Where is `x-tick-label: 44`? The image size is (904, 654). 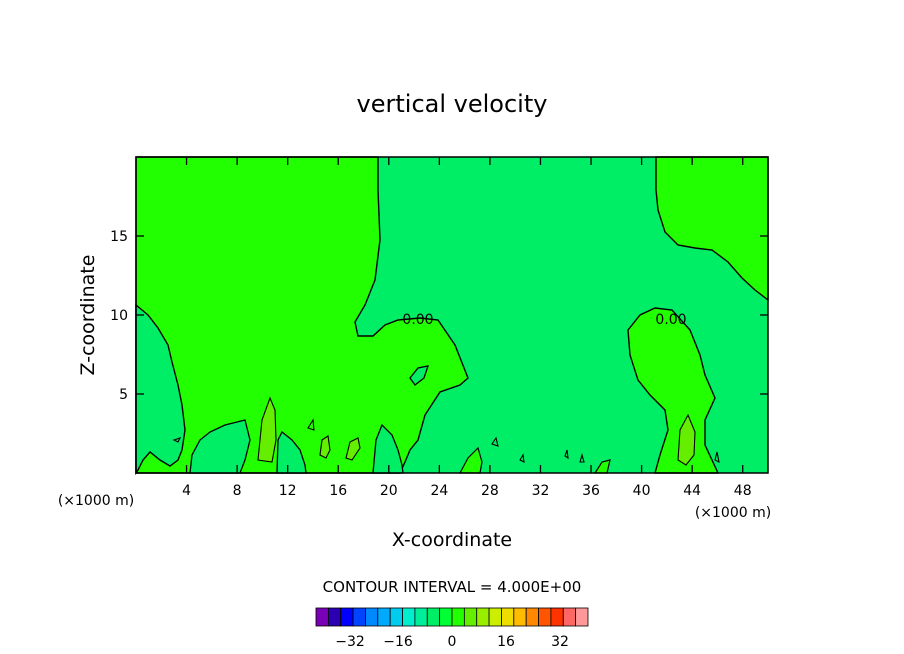 x-tick-label: 44 is located at coordinates (692, 491).